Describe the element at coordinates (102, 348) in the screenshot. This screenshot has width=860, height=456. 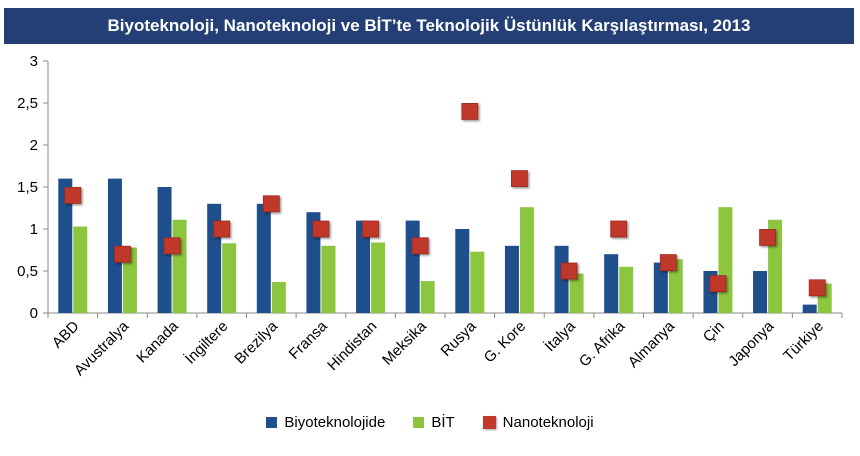
I see `x-category-label: Avustralya` at that location.